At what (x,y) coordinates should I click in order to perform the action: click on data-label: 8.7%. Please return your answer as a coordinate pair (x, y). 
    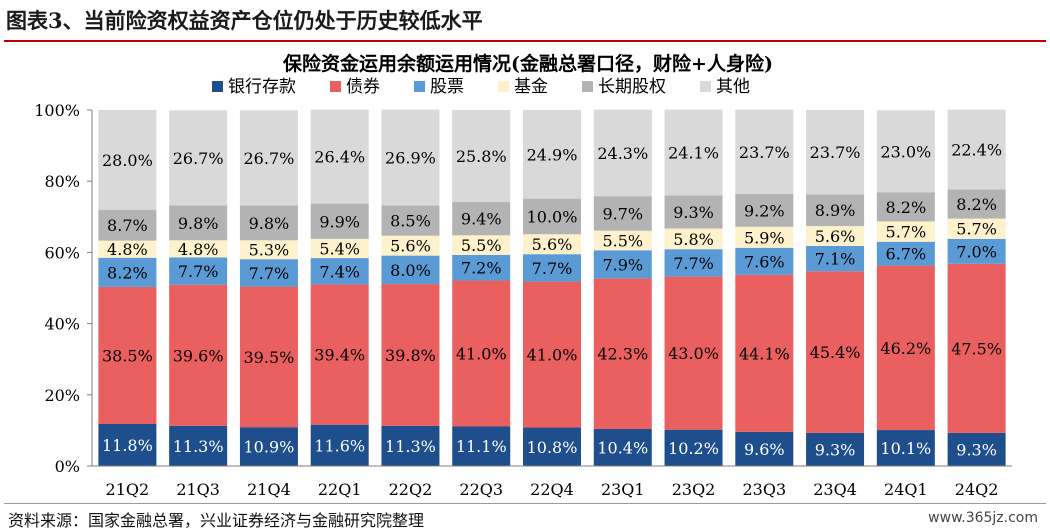
    Looking at the image, I should click on (127, 225).